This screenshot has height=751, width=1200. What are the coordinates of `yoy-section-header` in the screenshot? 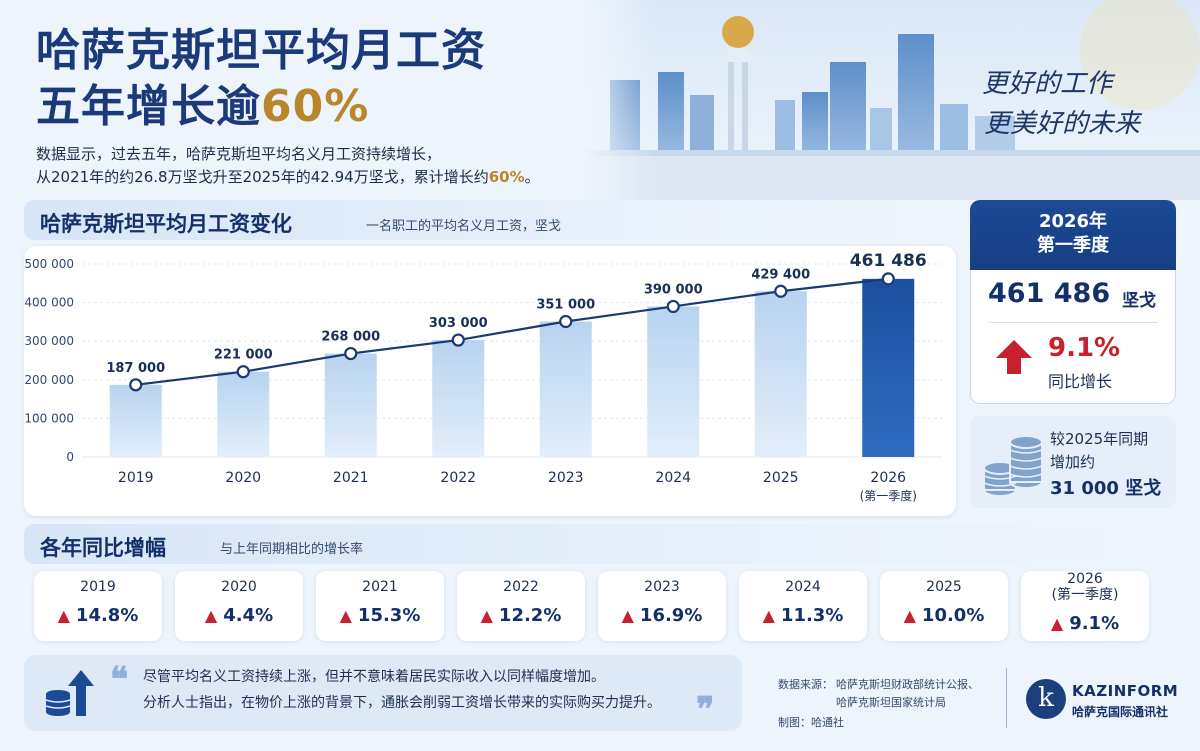 It's located at (600, 544).